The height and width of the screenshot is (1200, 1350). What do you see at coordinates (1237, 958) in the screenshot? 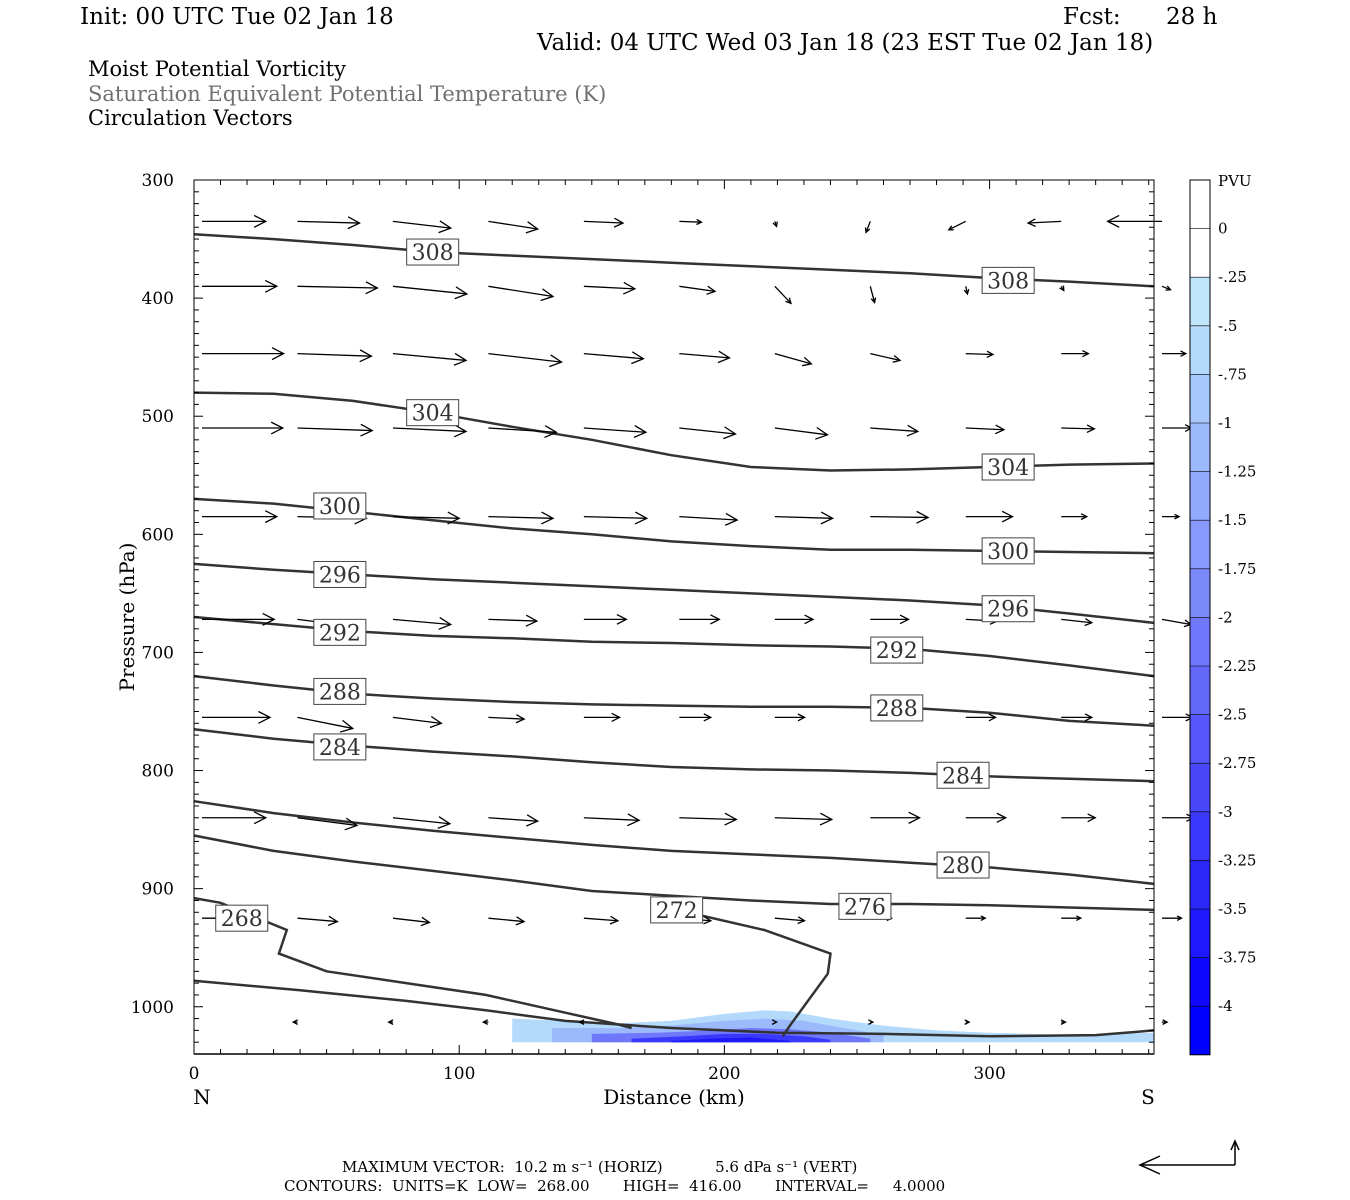
I see `colorbar-label: -3.75` at bounding box center [1237, 958].